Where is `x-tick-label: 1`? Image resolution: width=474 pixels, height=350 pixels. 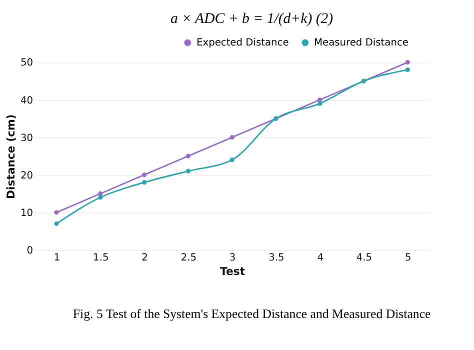
x-tick-label: 1 is located at coordinates (57, 258).